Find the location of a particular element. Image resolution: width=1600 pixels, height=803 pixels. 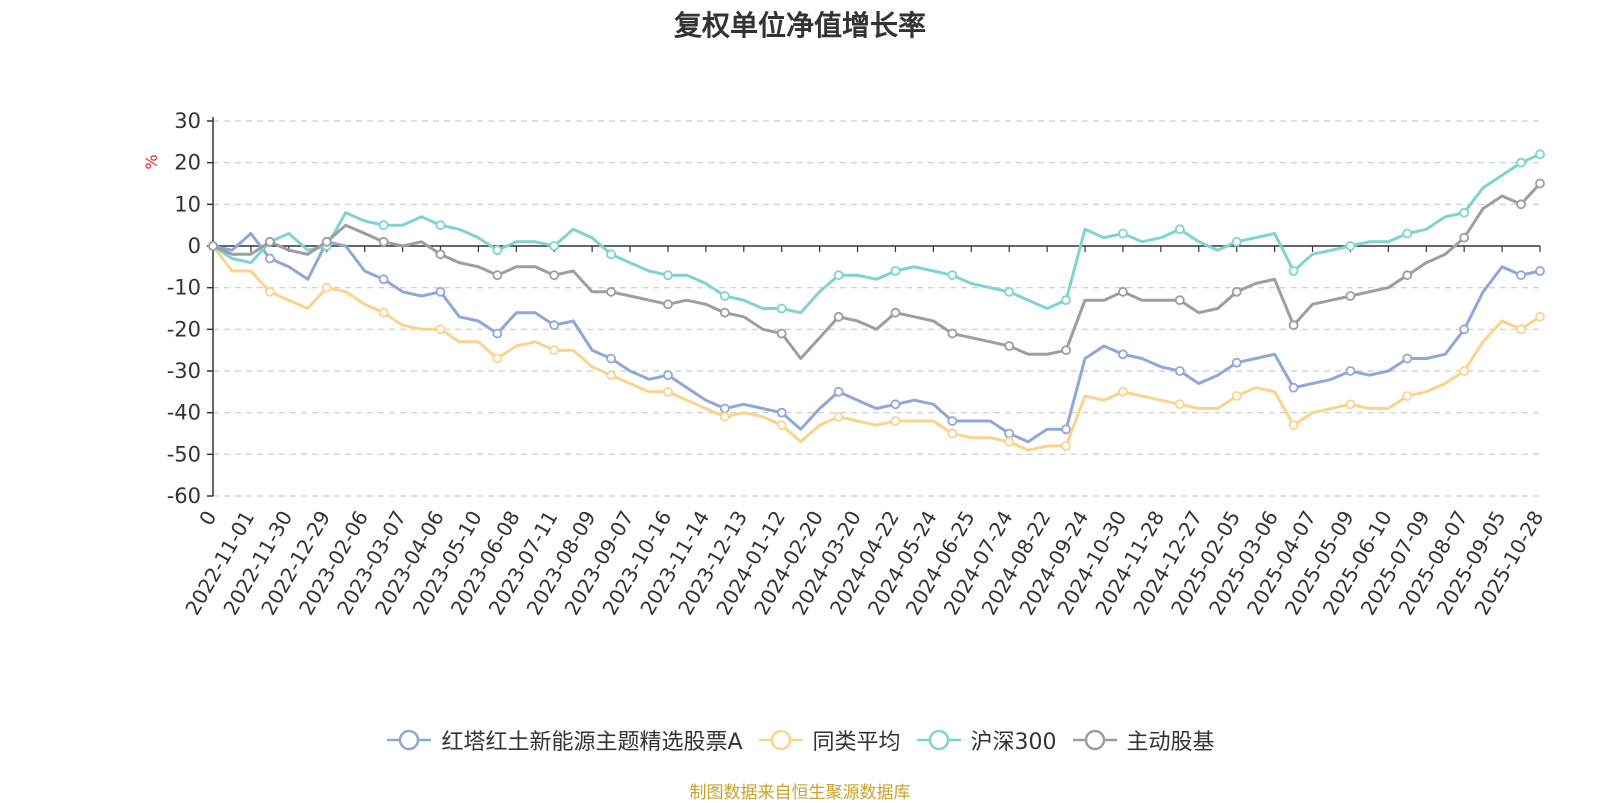

y-tick-label: 0 is located at coordinates (194, 246).